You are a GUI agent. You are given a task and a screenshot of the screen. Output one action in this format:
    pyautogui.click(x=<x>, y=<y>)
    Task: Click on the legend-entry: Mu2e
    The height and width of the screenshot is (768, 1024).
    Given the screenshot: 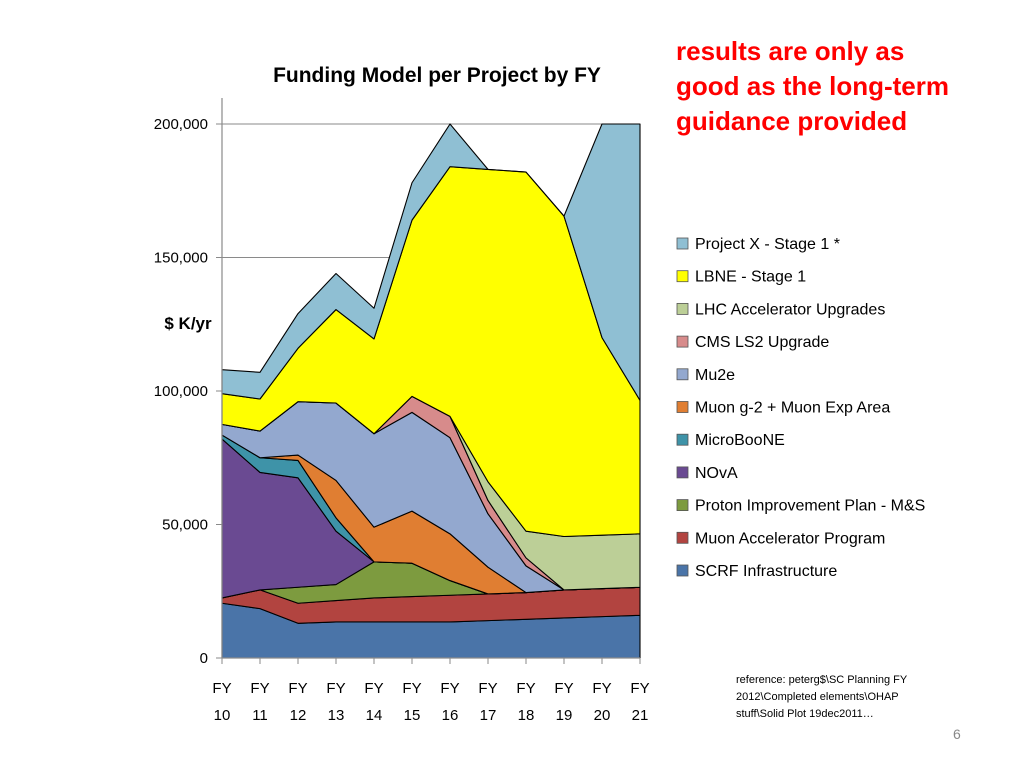 What is the action you would take?
    pyautogui.click(x=705, y=375)
    